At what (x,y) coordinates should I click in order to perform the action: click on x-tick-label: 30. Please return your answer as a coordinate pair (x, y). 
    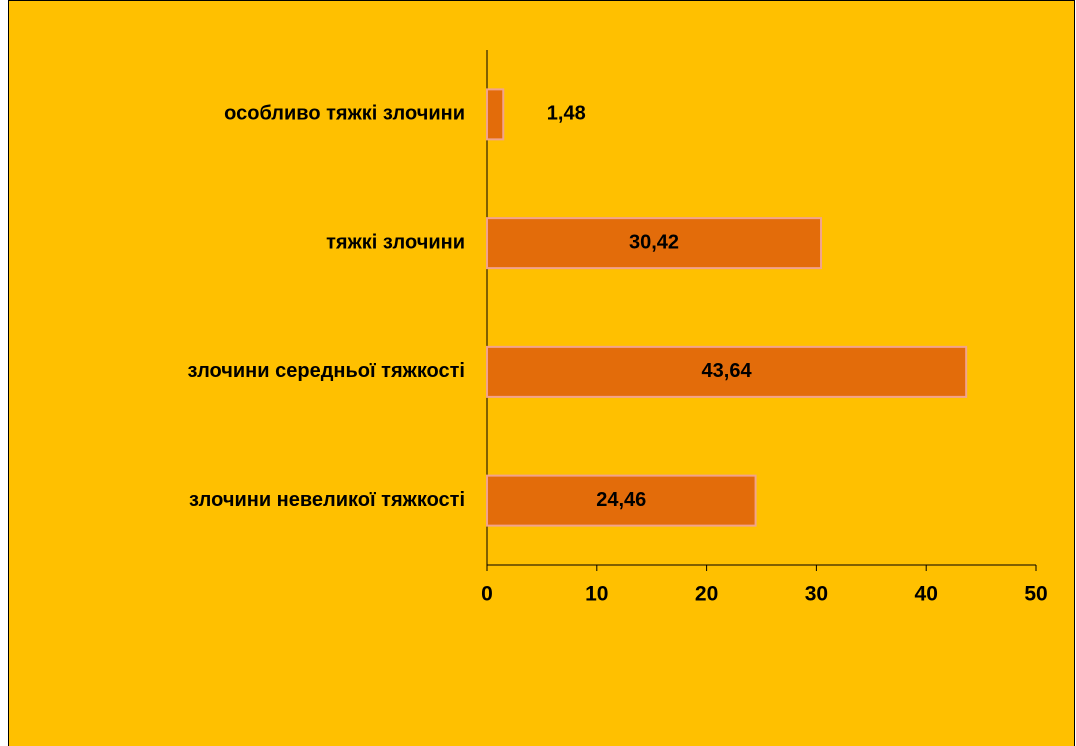
    Looking at the image, I should click on (816, 594).